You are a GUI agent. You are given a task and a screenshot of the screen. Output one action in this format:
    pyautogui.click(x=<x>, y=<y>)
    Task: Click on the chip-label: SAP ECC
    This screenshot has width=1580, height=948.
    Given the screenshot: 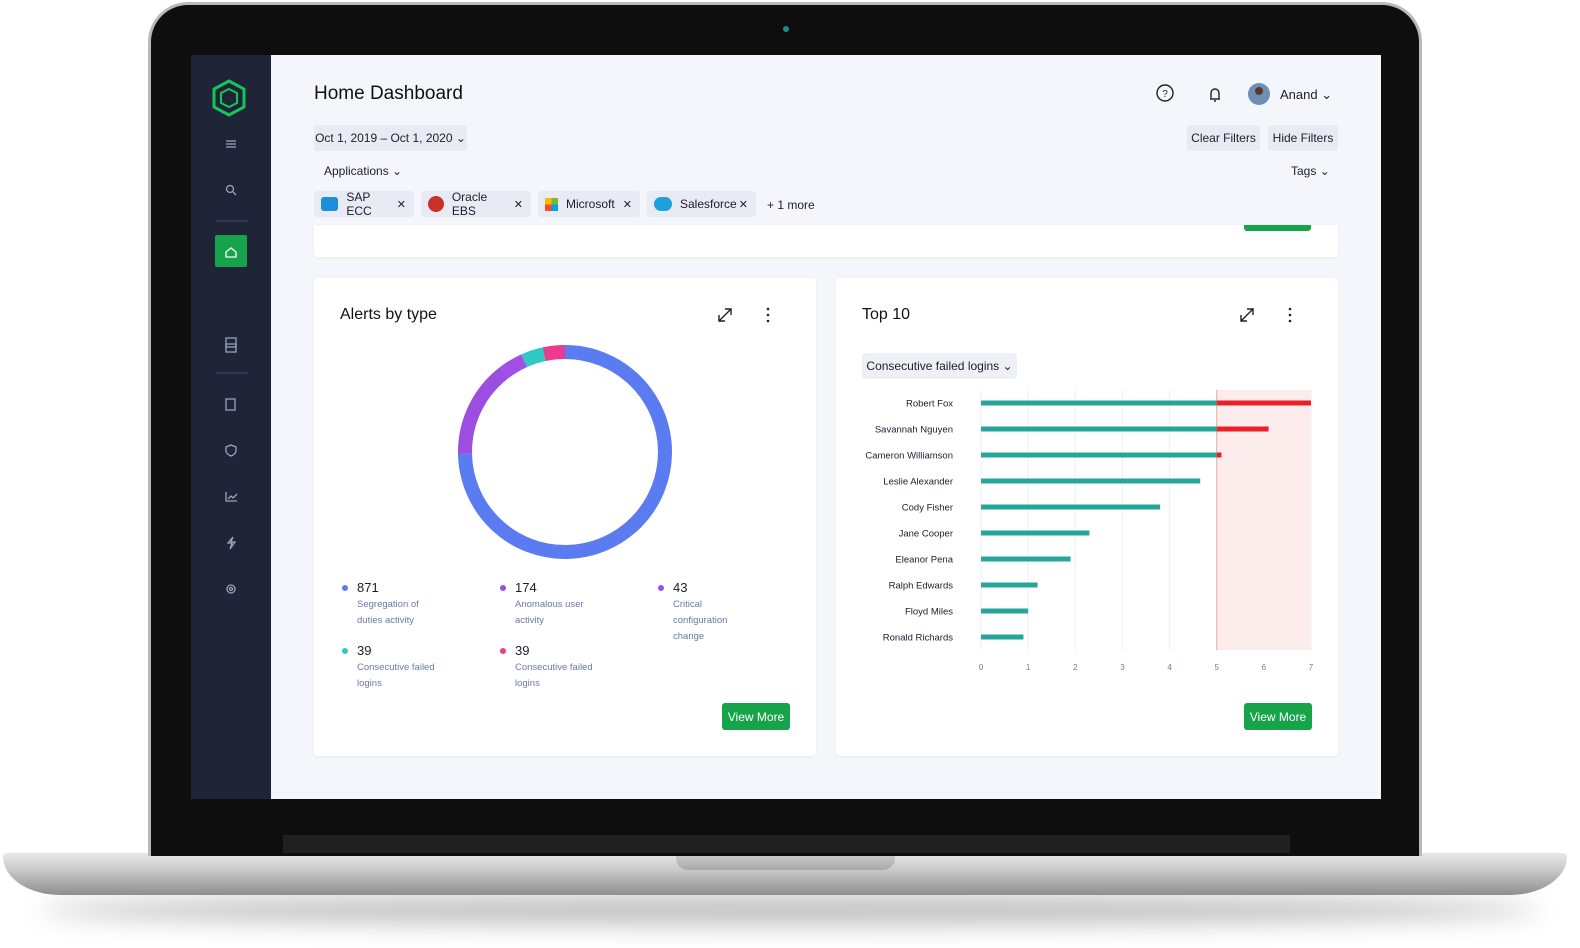 What is the action you would take?
    pyautogui.click(x=359, y=204)
    